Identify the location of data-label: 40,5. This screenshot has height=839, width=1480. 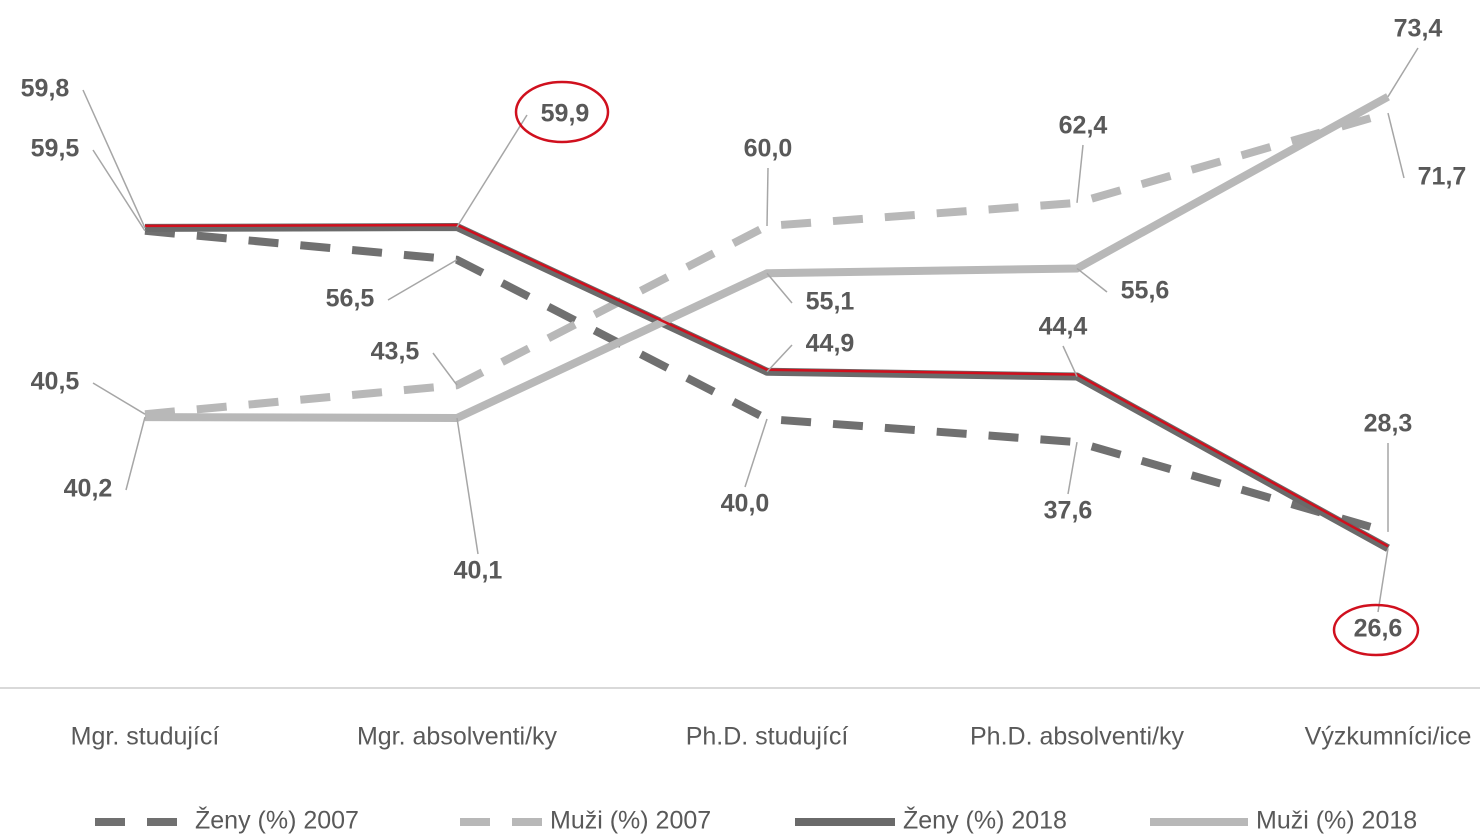
(55, 382).